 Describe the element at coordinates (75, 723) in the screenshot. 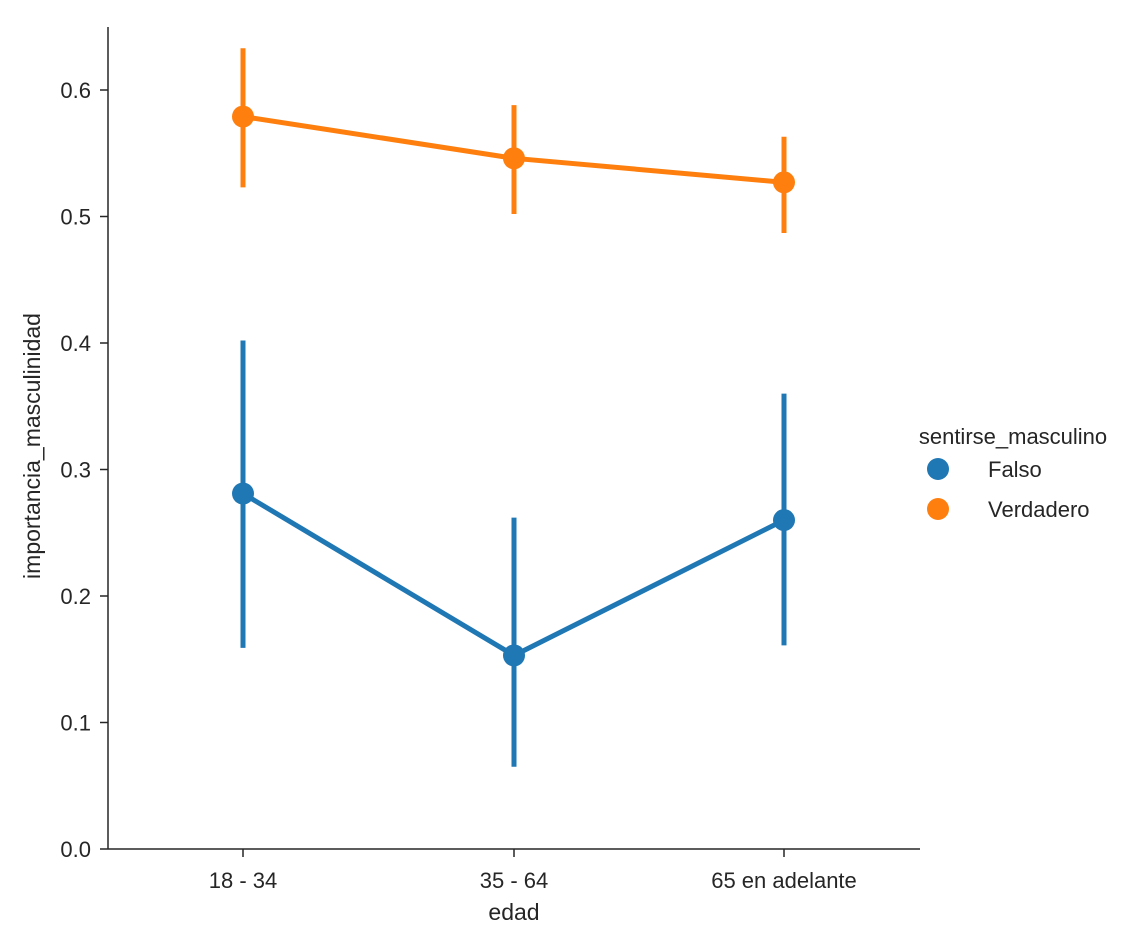

I see `y-tick-label: 0.1` at that location.